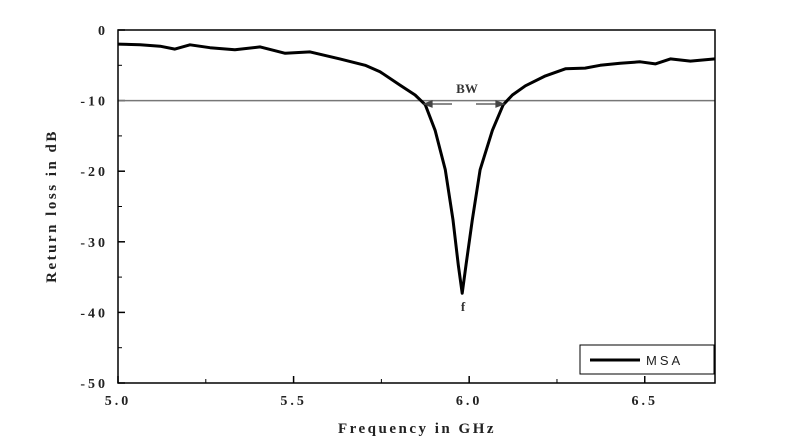 Image resolution: width=796 pixels, height=448 pixels. I want to click on bw-arrows, so click(464, 104).